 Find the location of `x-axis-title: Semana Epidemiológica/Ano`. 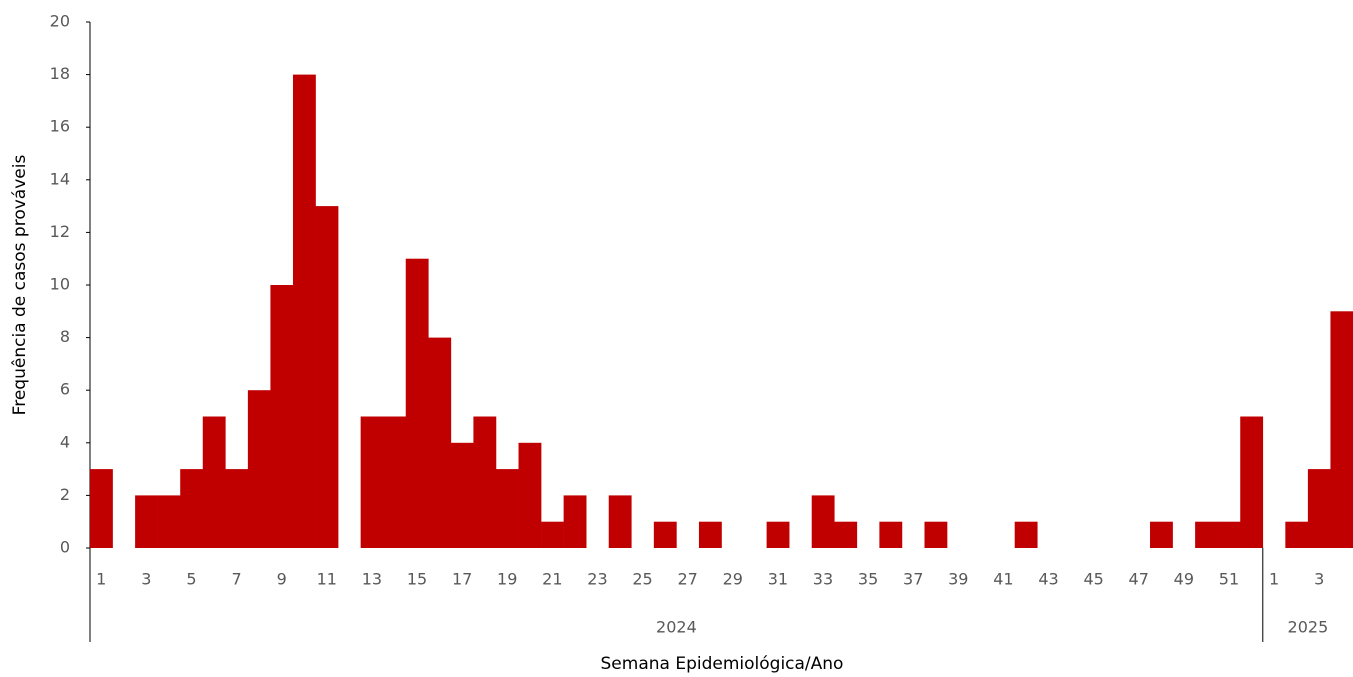

x-axis-title: Semana Epidemiológica/Ano is located at coordinates (722, 664).